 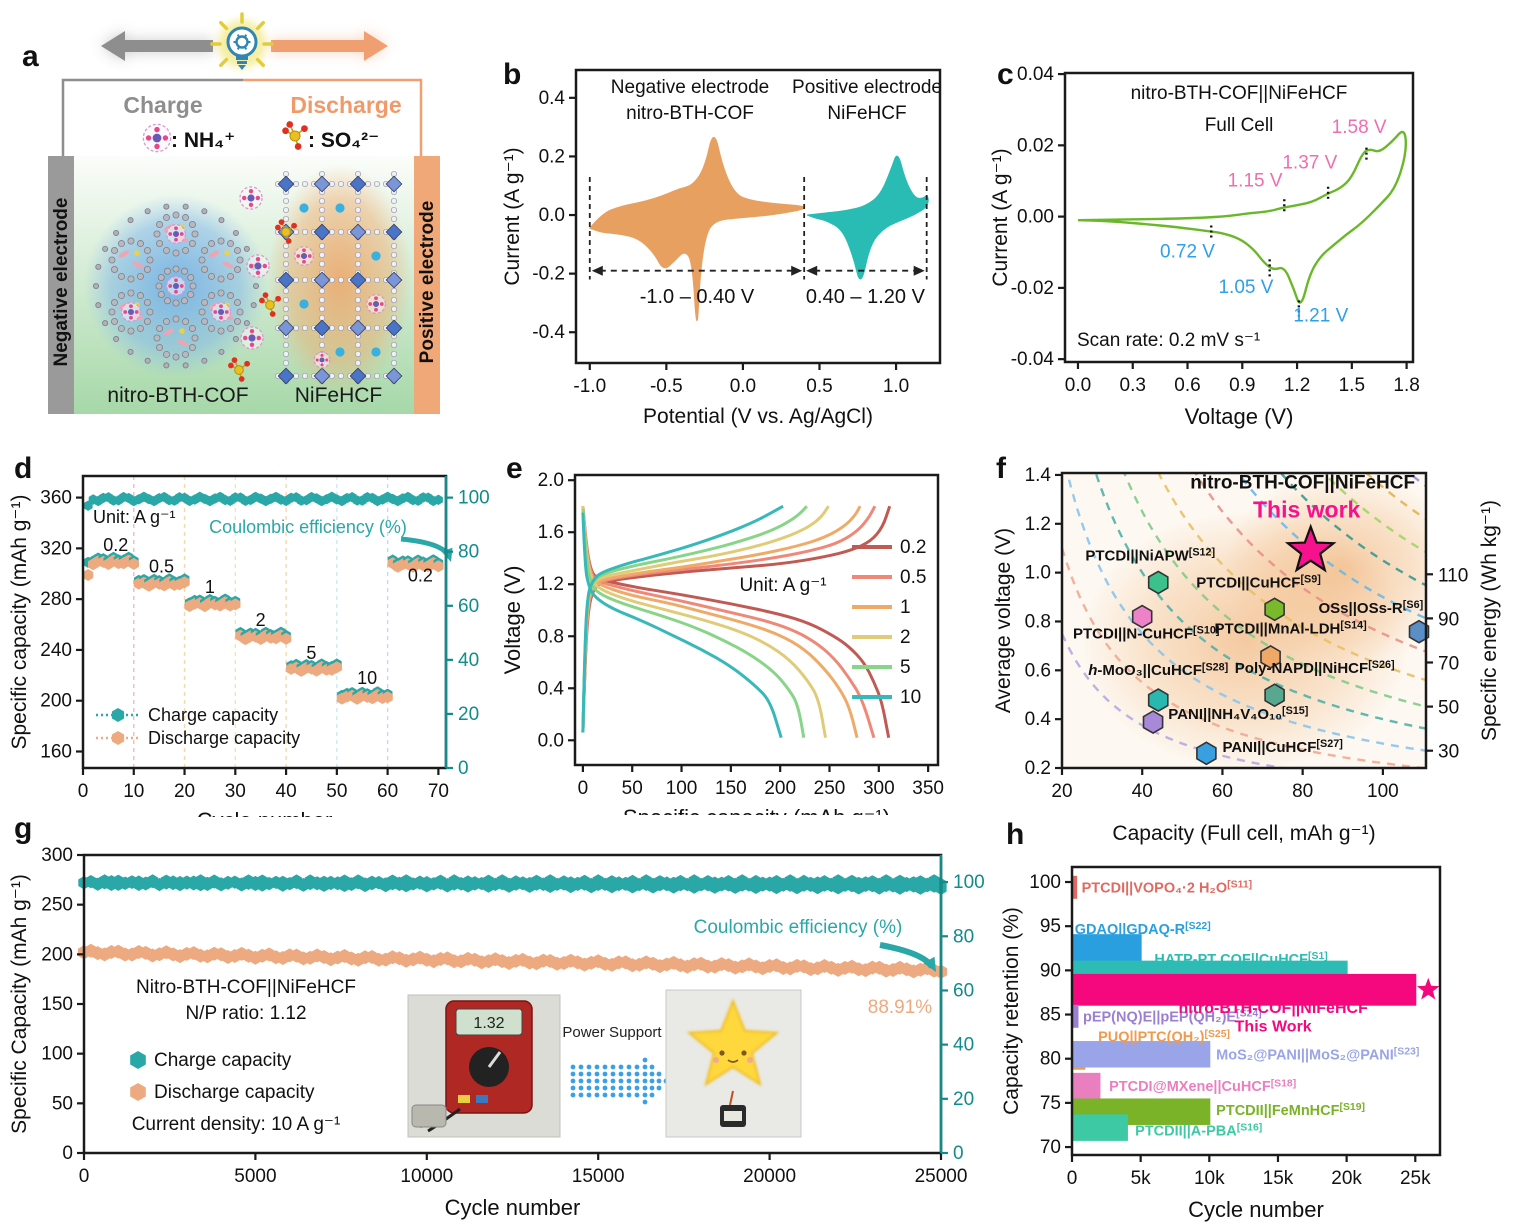 What do you see at coordinates (832, 622) in the screenshot?
I see `legend: 0.2 0.5 1 2 5 10 Unit: A g⁻¹` at bounding box center [832, 622].